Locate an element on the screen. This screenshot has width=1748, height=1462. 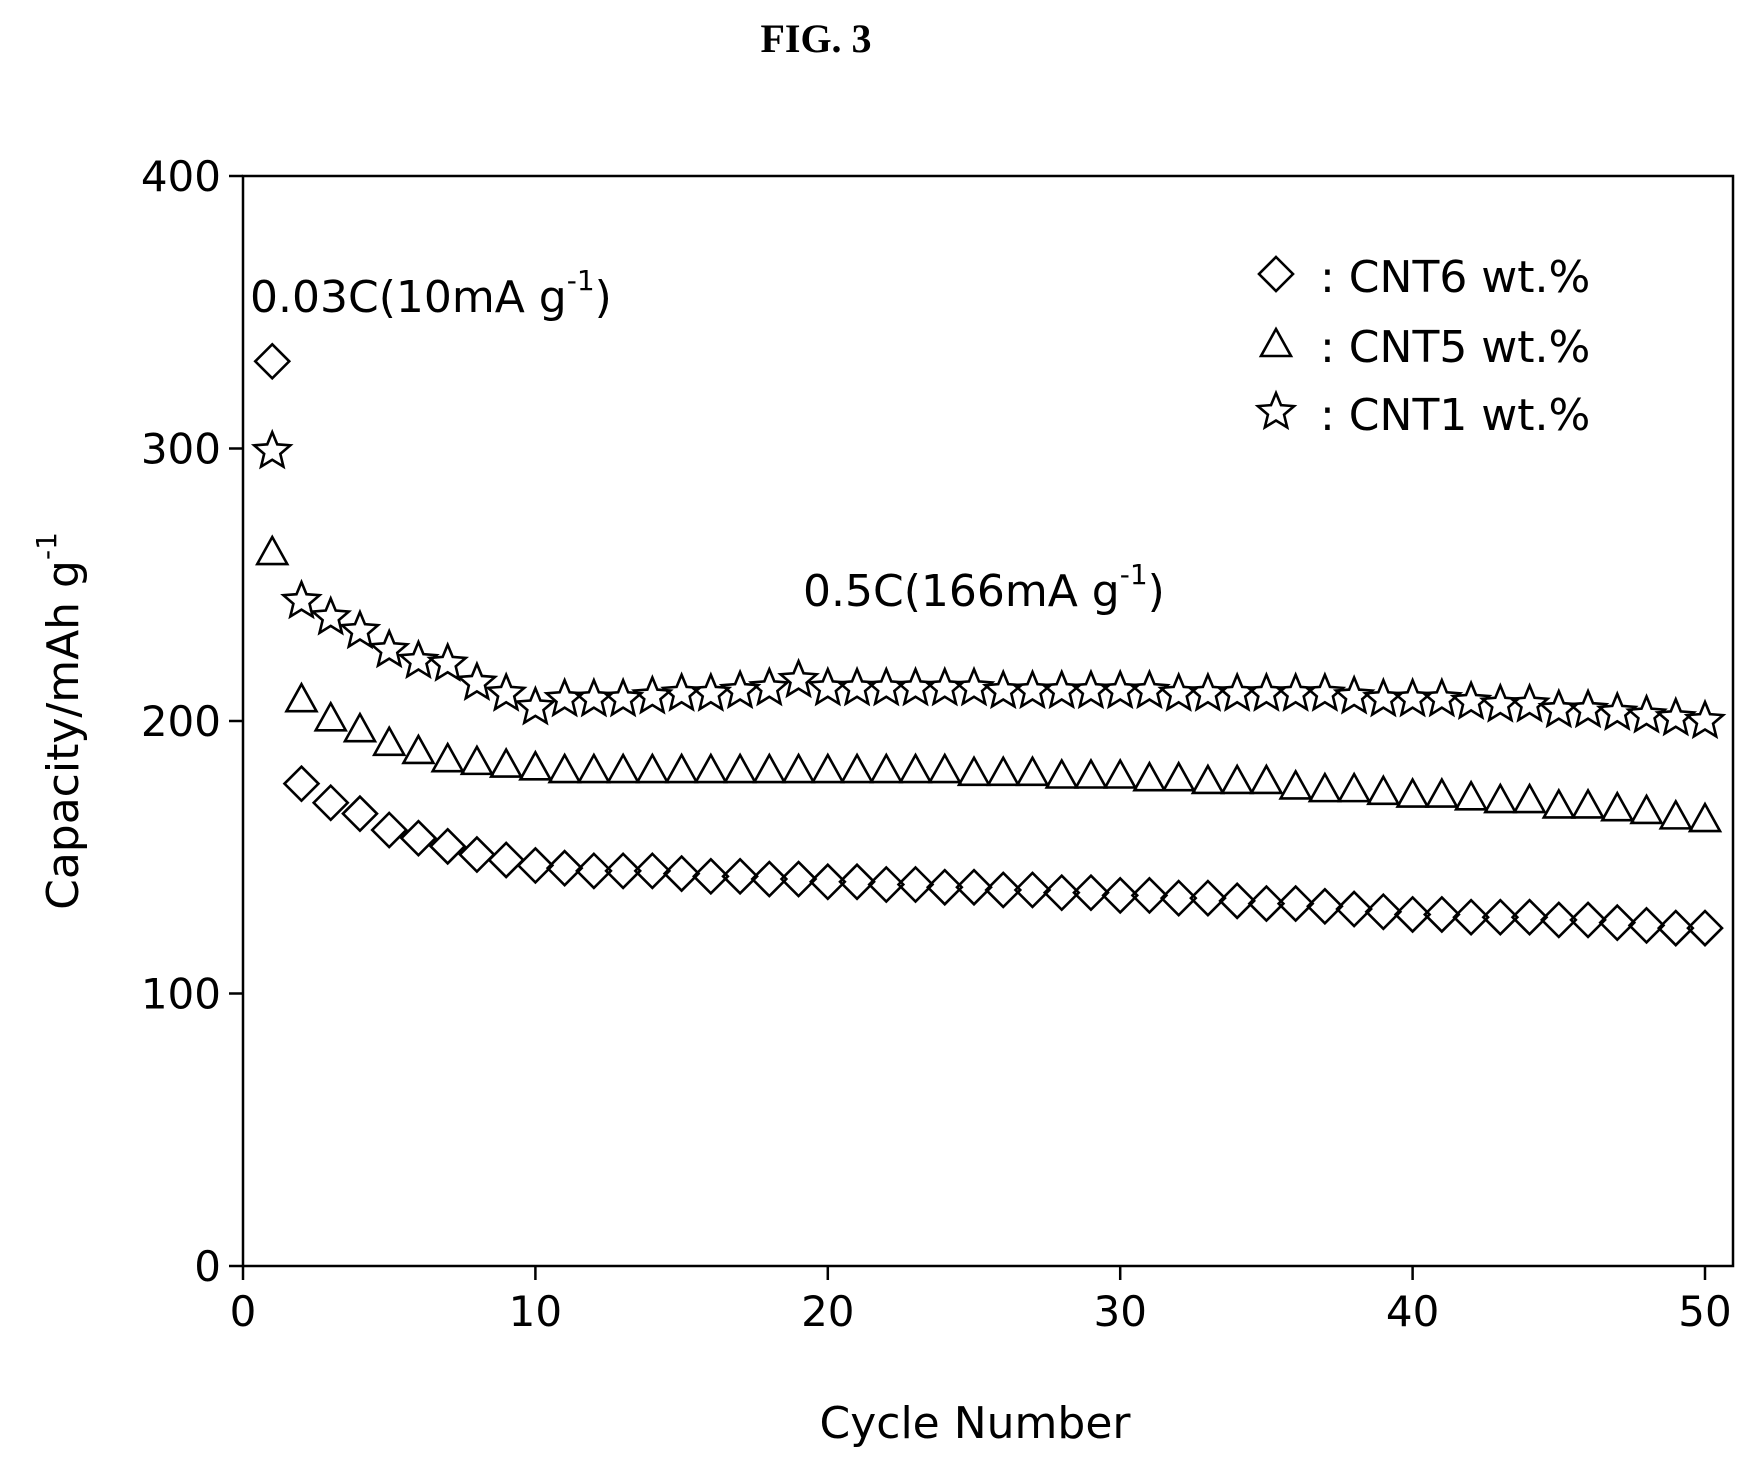
legend: : CNT6 wt.% : CNT5 wt.% : CNT1 wt.% is located at coordinates (1422, 346).